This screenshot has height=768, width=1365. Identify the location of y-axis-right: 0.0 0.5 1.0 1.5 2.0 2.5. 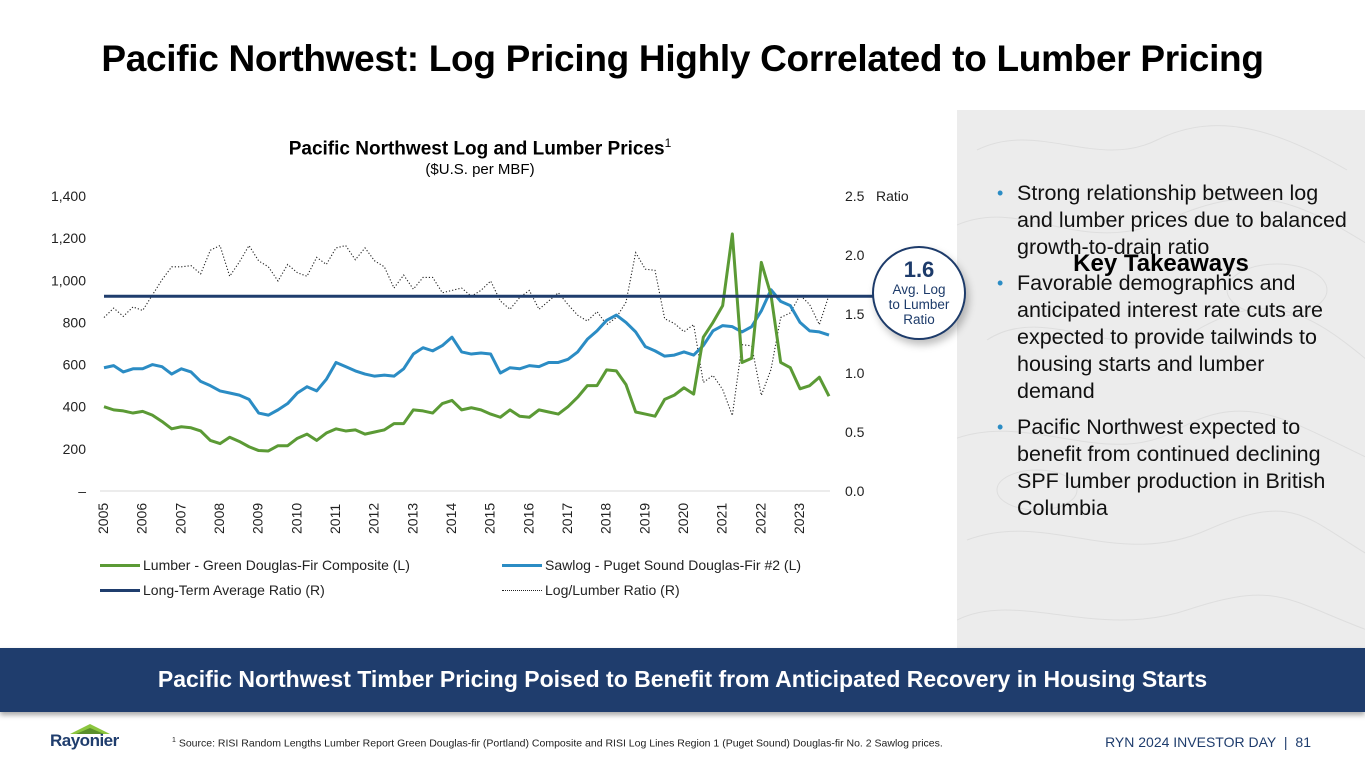
(855, 343).